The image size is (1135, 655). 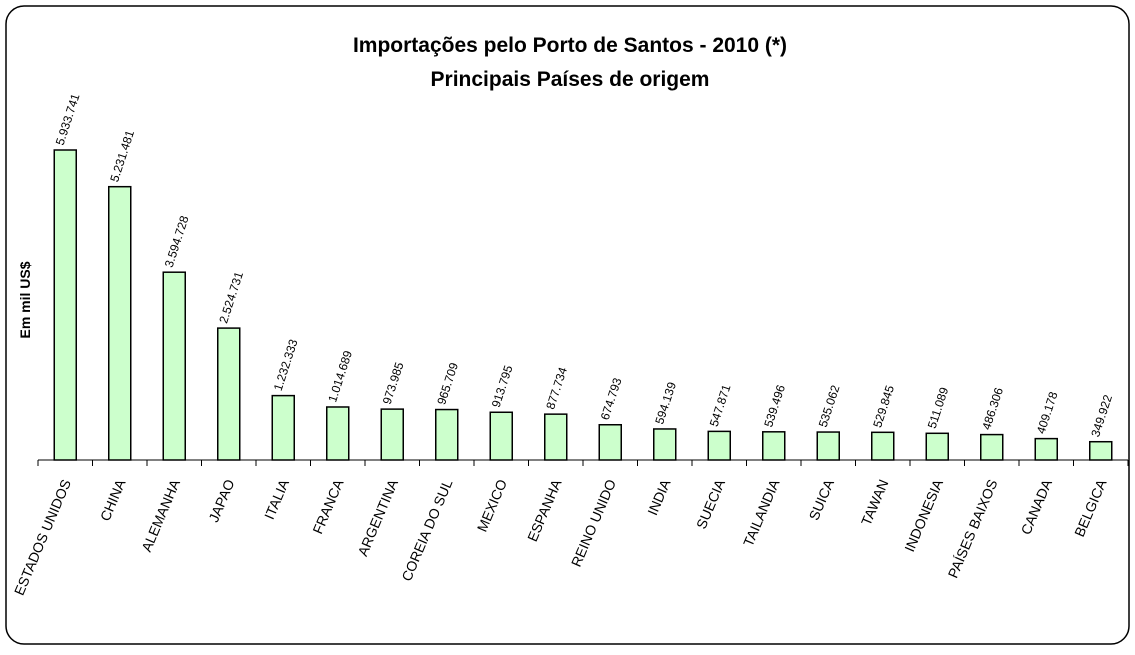 What do you see at coordinates (25, 299) in the screenshot?
I see `y-axis-label: Em mil US$` at bounding box center [25, 299].